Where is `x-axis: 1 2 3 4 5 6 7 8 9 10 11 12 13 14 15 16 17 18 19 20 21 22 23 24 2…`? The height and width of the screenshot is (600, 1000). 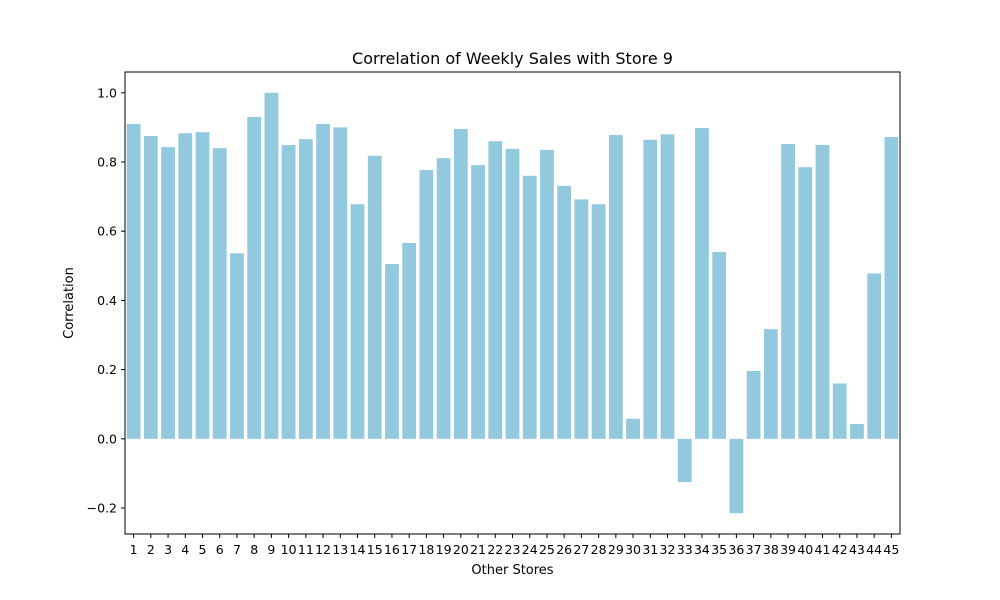
x-axis: 1 2 3 4 5 6 7 8 9 10 11 12 13 14 15 16 17 18 19 20 21 22 23 24 2… is located at coordinates (514, 545).